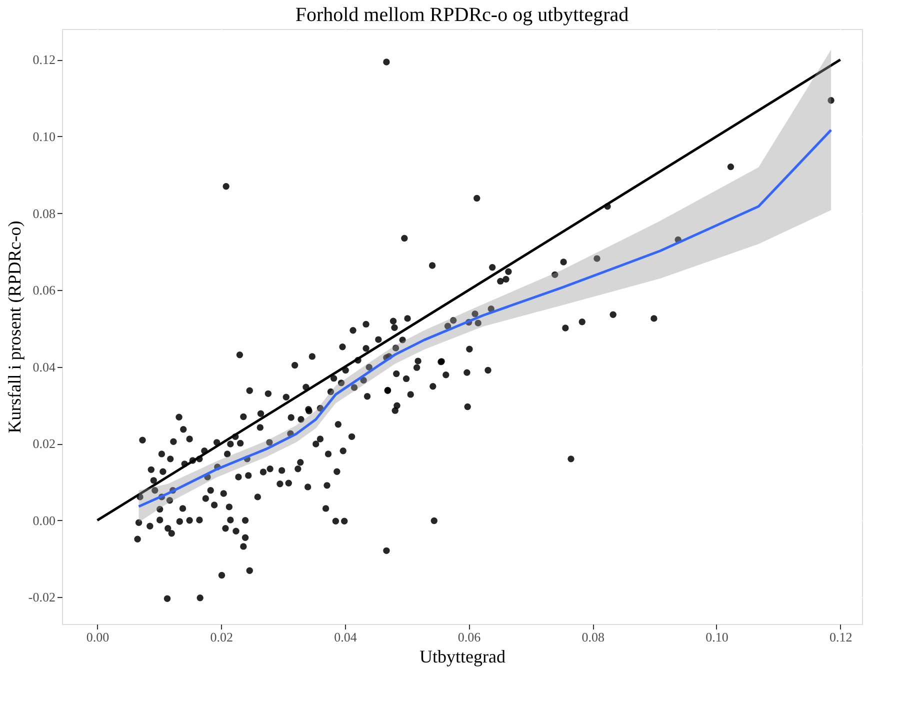 The width and height of the screenshot is (914, 715). What do you see at coordinates (44, 444) in the screenshot?
I see `y-tick-label: 0.02` at bounding box center [44, 444].